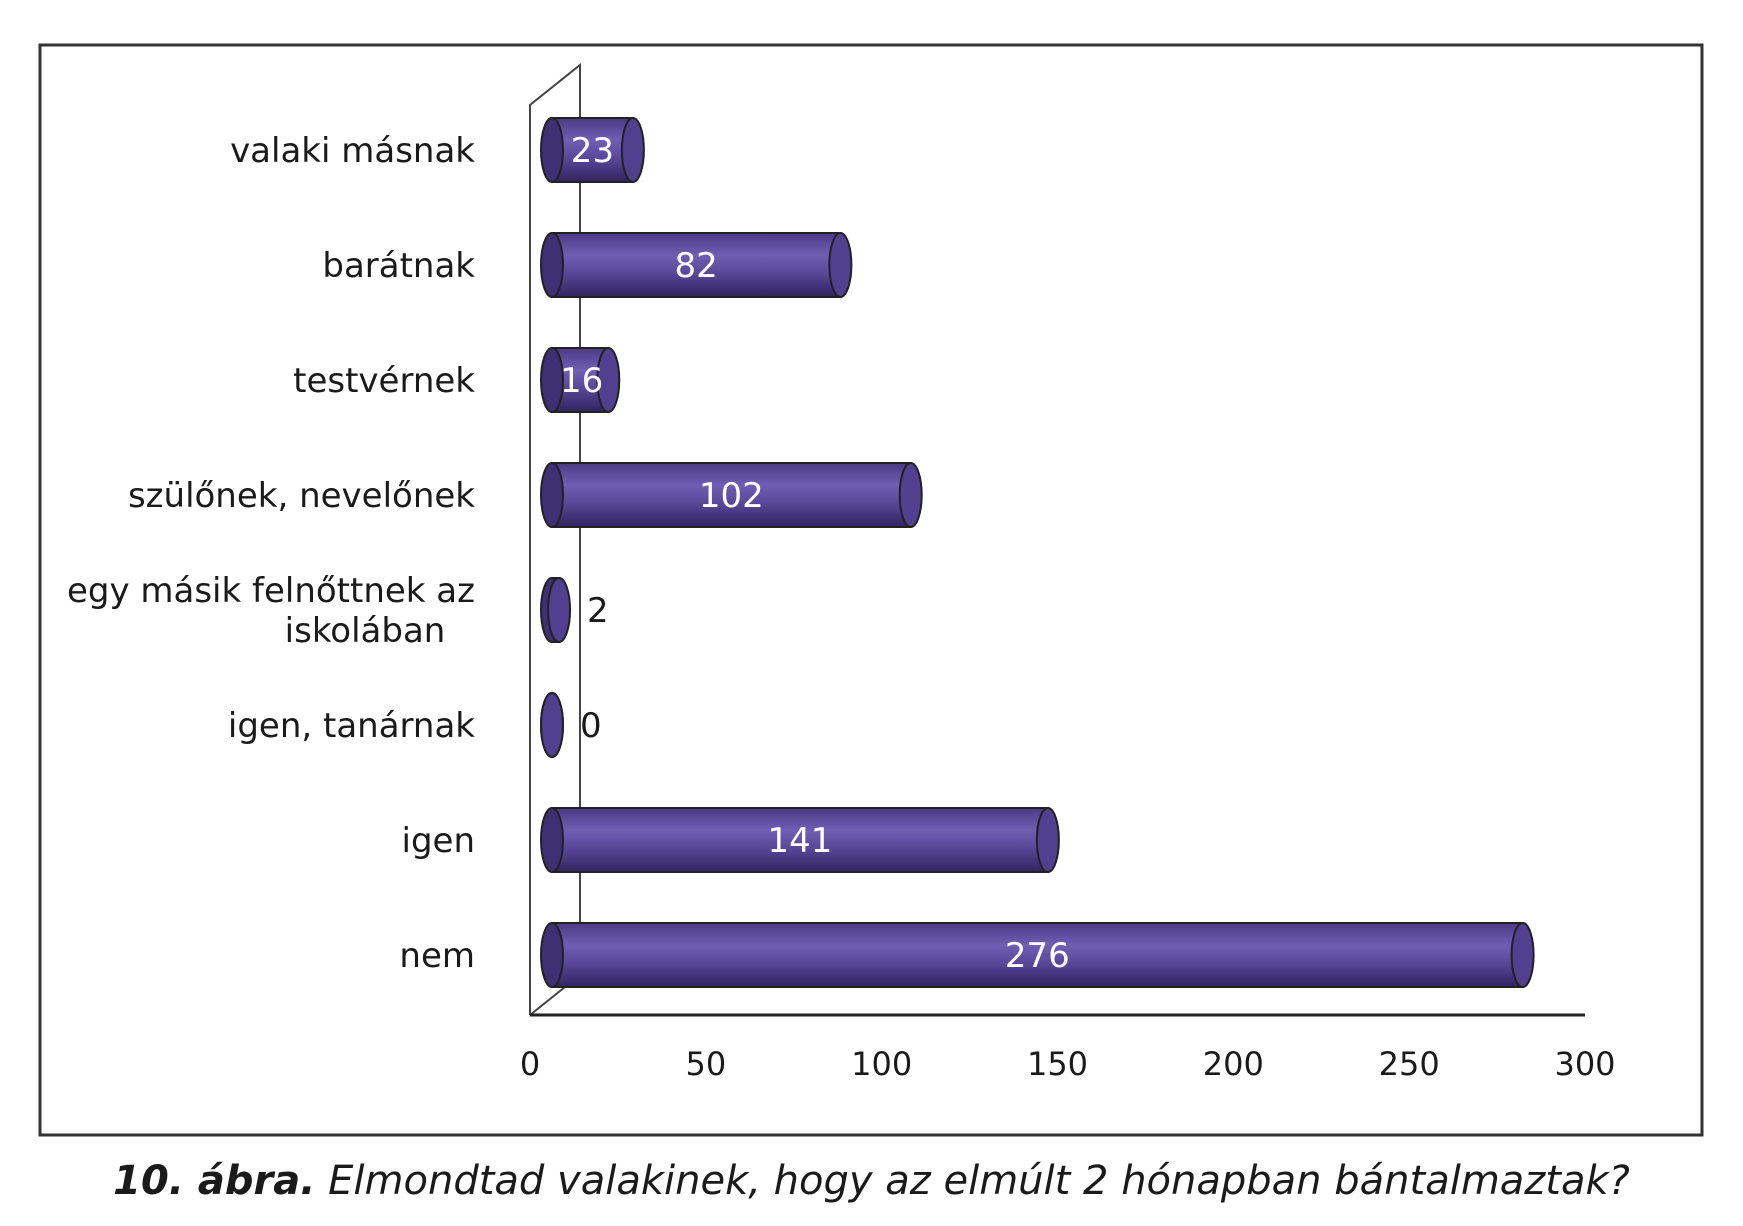  I want to click on bar-value-label: 141, so click(799, 841).